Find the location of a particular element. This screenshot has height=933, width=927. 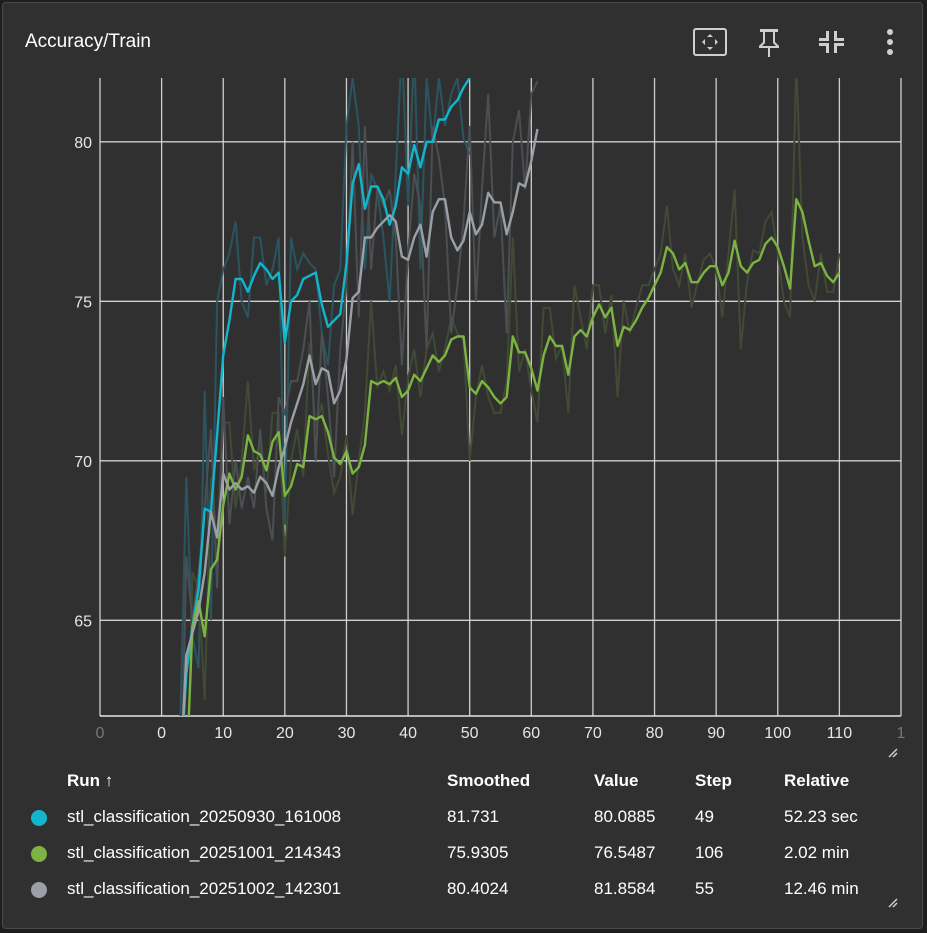

x-tick-label: 20 is located at coordinates (285, 733).